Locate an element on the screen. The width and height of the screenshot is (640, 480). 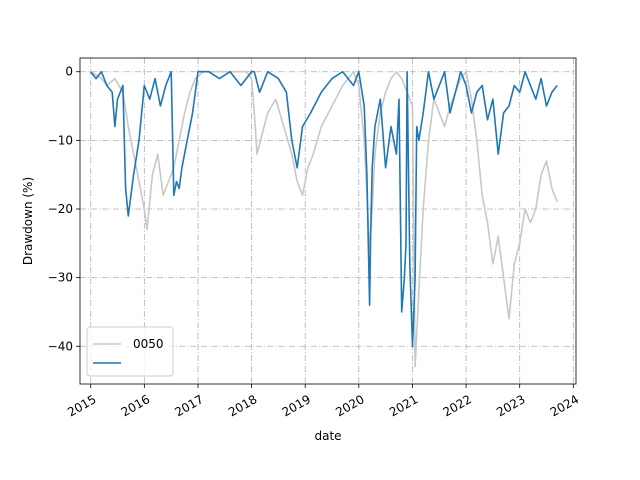
x-tick-label: 2017 is located at coordinates (188, 405).